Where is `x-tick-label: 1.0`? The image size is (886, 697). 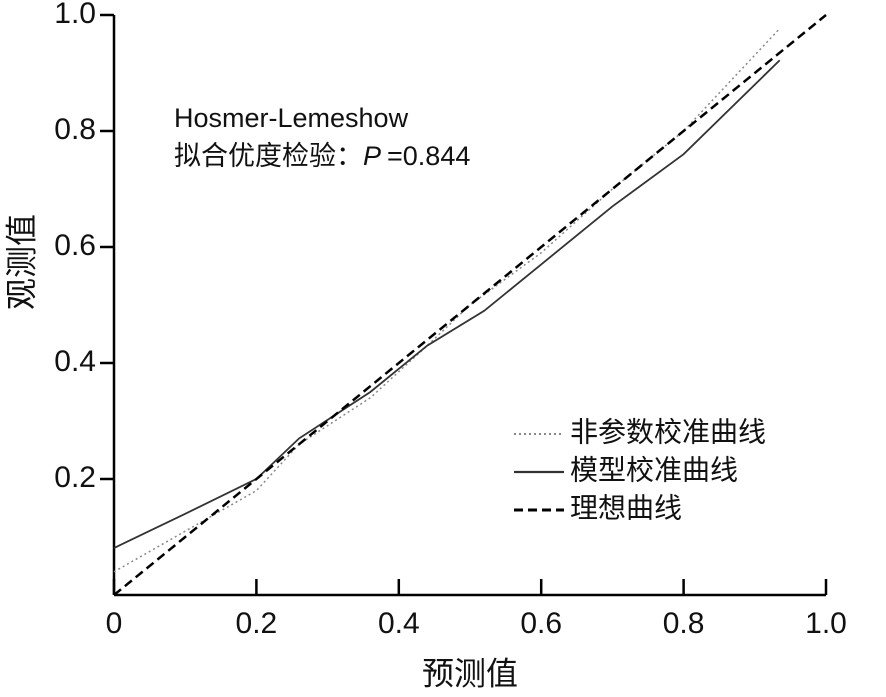 x-tick-label: 1.0 is located at coordinates (826, 623).